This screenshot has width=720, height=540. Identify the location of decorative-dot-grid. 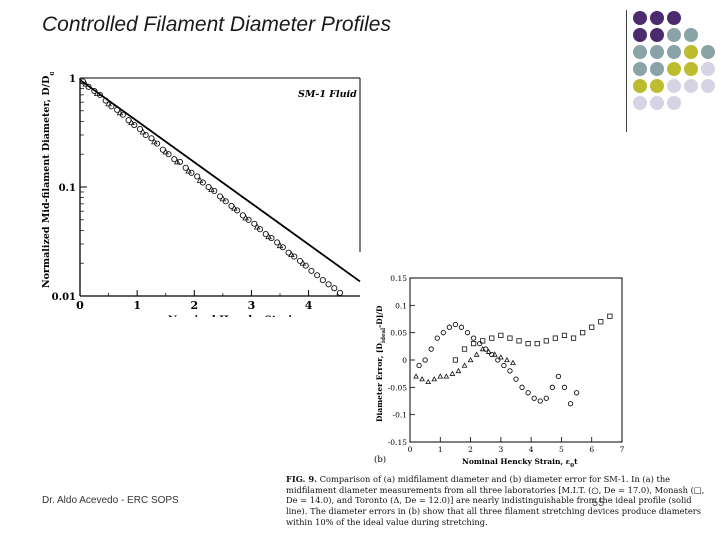
(674, 60).